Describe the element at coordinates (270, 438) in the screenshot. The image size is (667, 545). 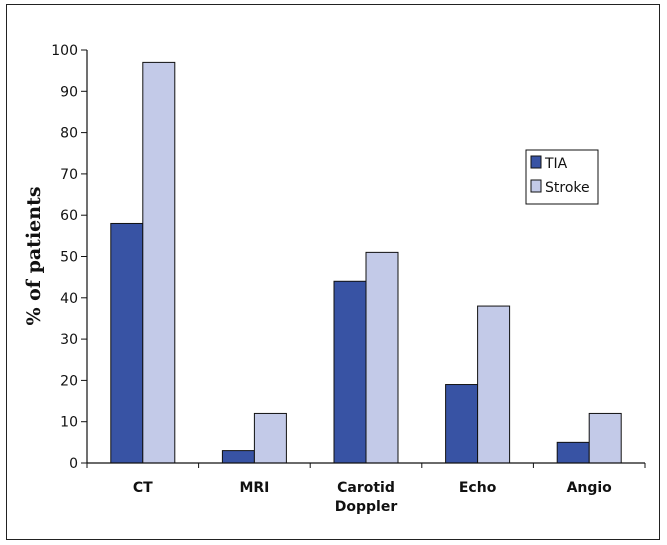
I see `bar-stroke-mri` at that location.